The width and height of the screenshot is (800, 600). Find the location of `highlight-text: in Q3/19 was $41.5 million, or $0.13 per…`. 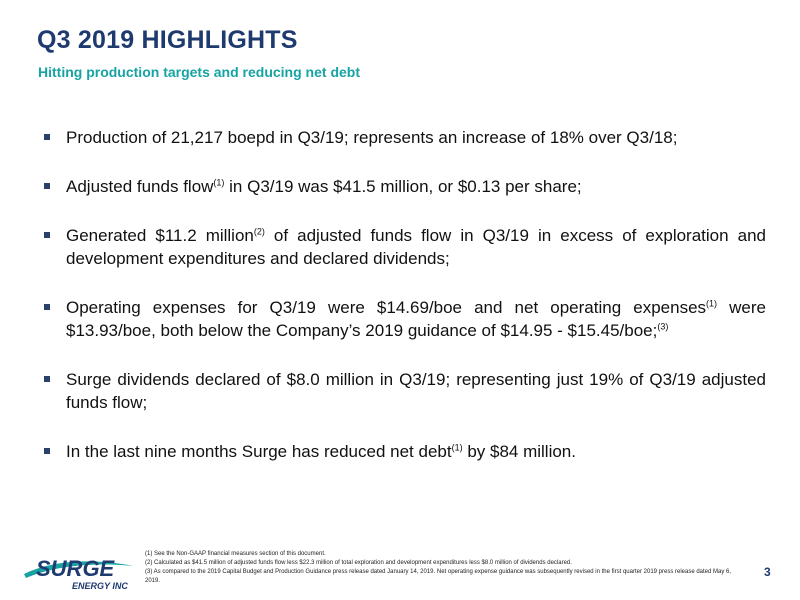

highlight-text: in Q3/19 was $41.5 million, or $0.13 per… is located at coordinates (403, 186).